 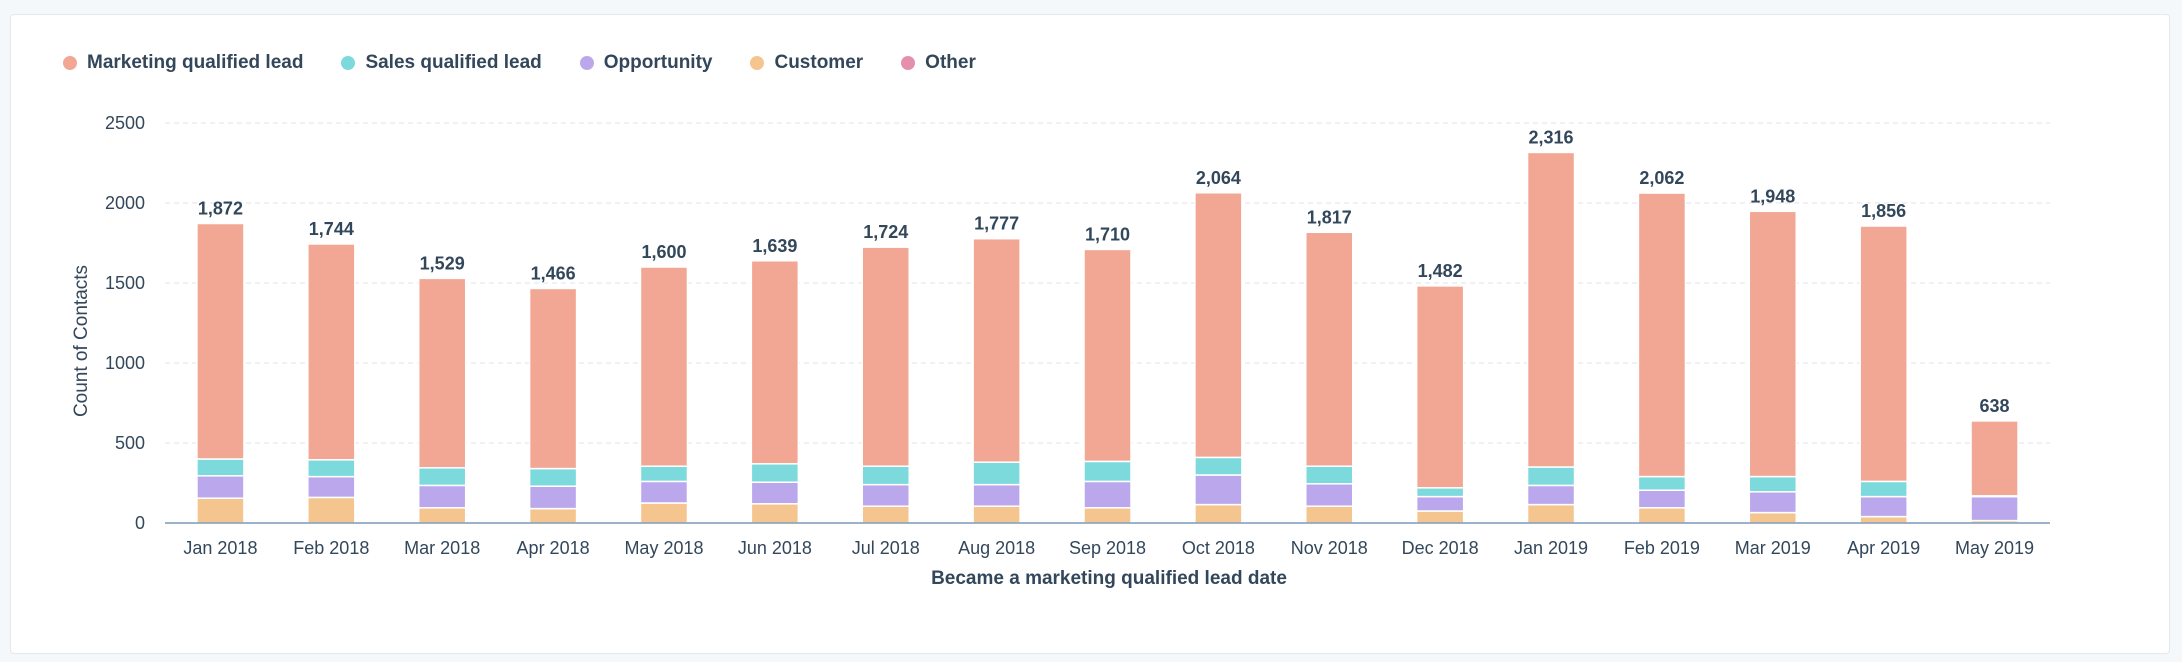 What do you see at coordinates (125, 203) in the screenshot?
I see `y-tick-label: 2000` at bounding box center [125, 203].